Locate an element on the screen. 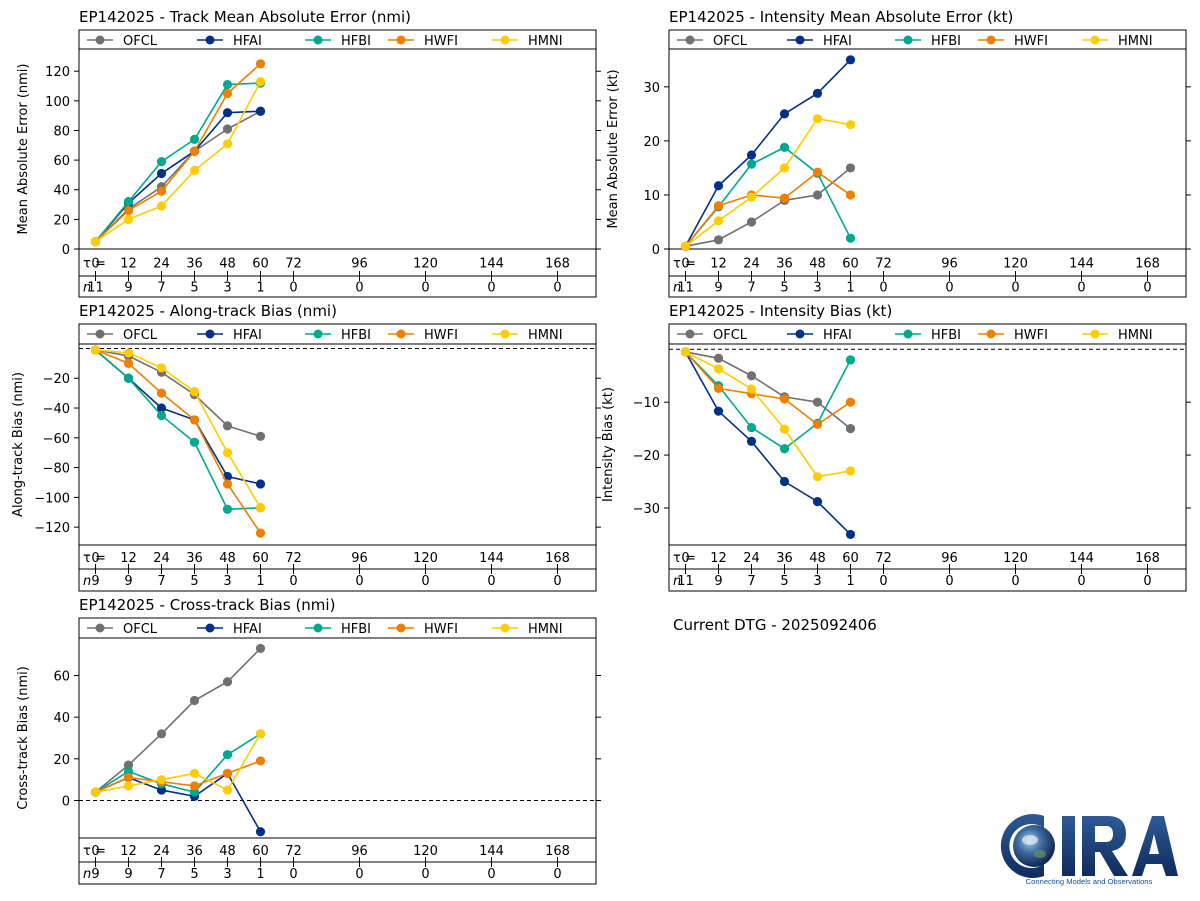 This screenshot has width=1200, height=901. n-count-label: 7 is located at coordinates (161, 581).